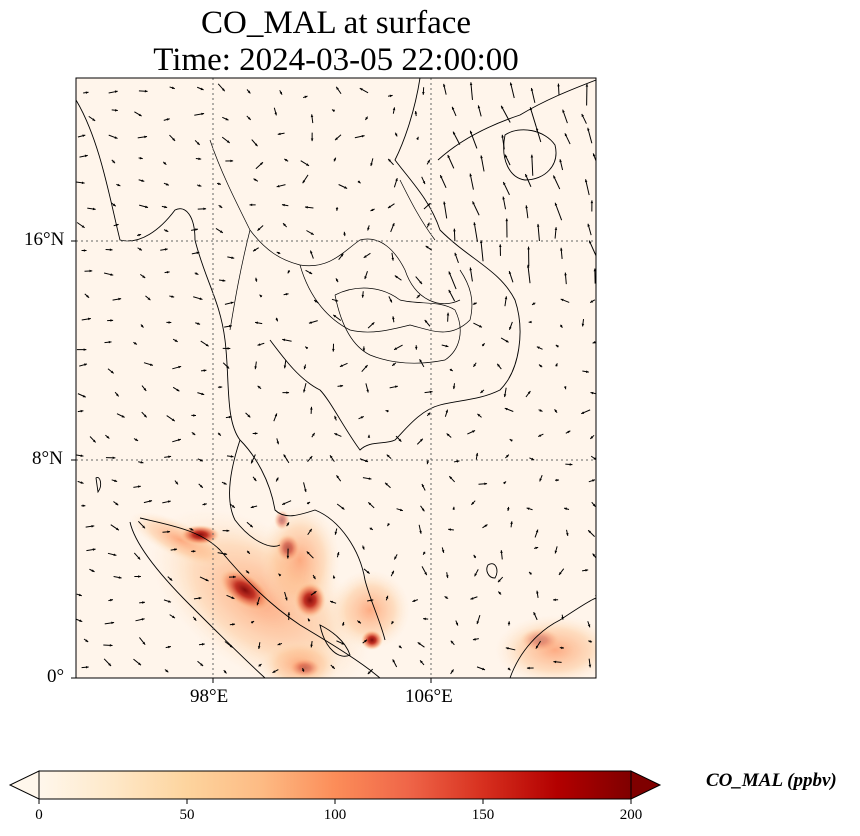 The image size is (860, 836). I want to click on colorbar-high-extend, so click(646, 785).